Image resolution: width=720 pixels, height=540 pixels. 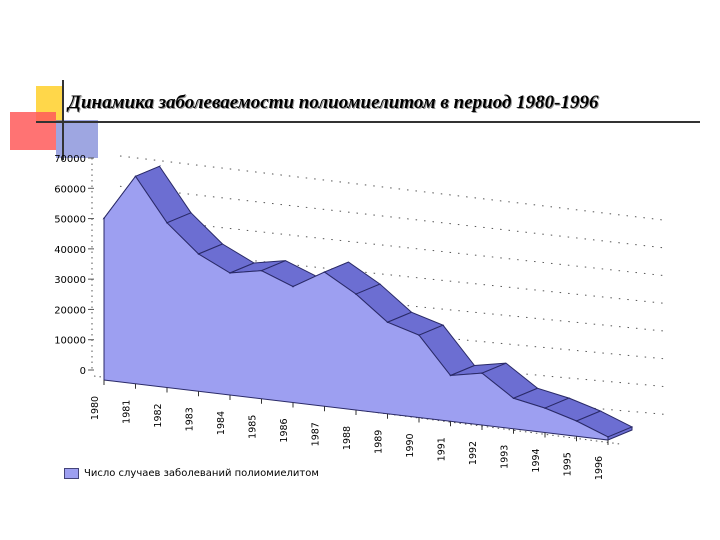 What do you see at coordinates (284, 430) in the screenshot?
I see `x-tick-label: 1986` at bounding box center [284, 430].